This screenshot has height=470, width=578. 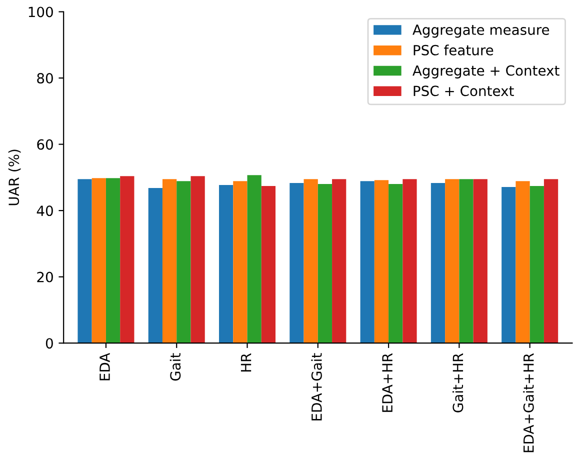 What do you see at coordinates (481, 31) in the screenshot?
I see `legend-label: Aggregate measure` at bounding box center [481, 31].